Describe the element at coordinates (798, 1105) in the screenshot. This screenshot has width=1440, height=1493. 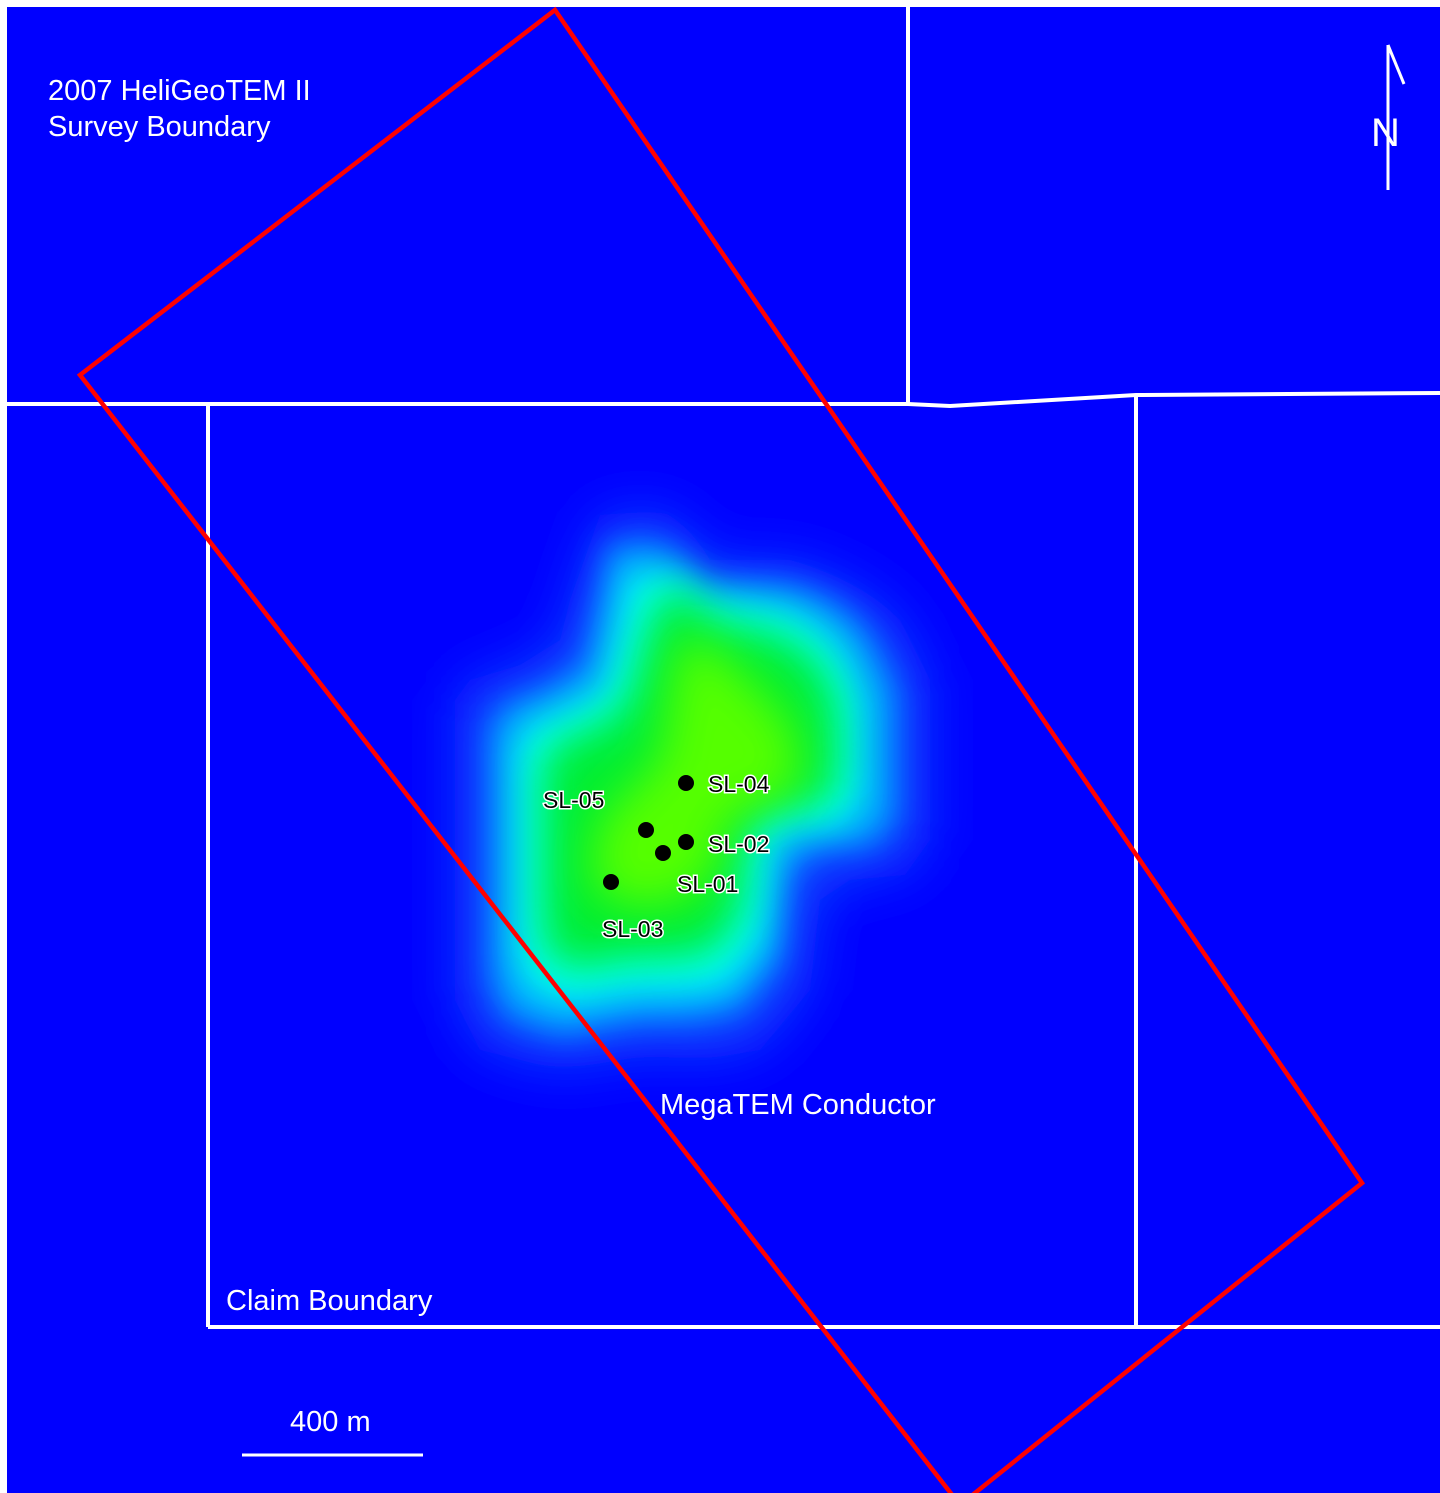
I see `conductor-label: MegaTEM Conductor` at that location.